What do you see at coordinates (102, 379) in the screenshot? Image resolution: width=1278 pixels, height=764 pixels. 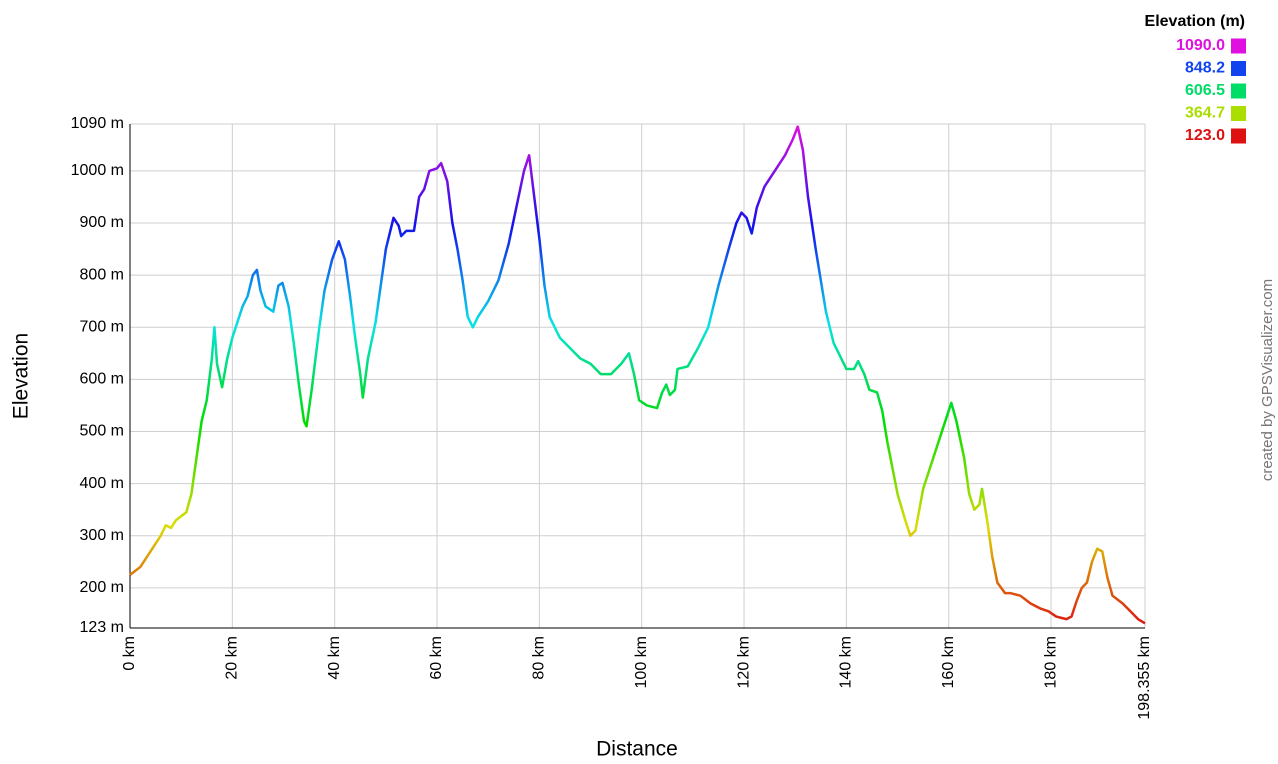 I see `y-tick-label: 600 m` at bounding box center [102, 379].